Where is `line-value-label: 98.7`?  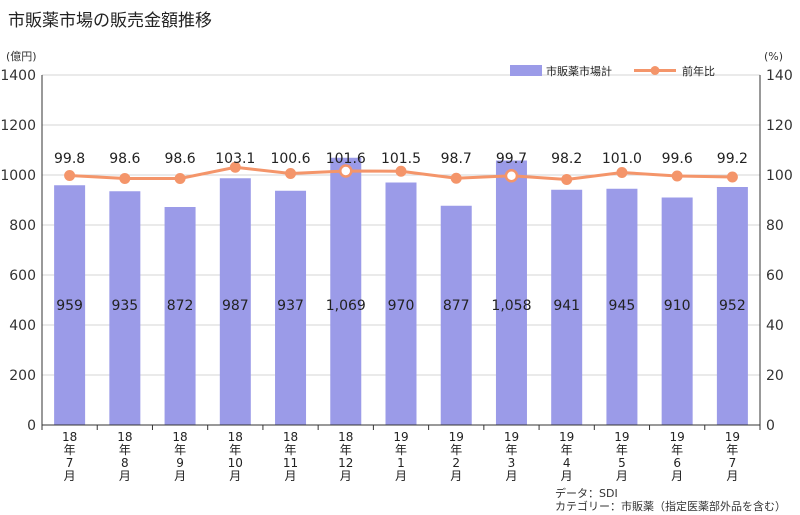 line-value-label: 98.7 is located at coordinates (456, 159).